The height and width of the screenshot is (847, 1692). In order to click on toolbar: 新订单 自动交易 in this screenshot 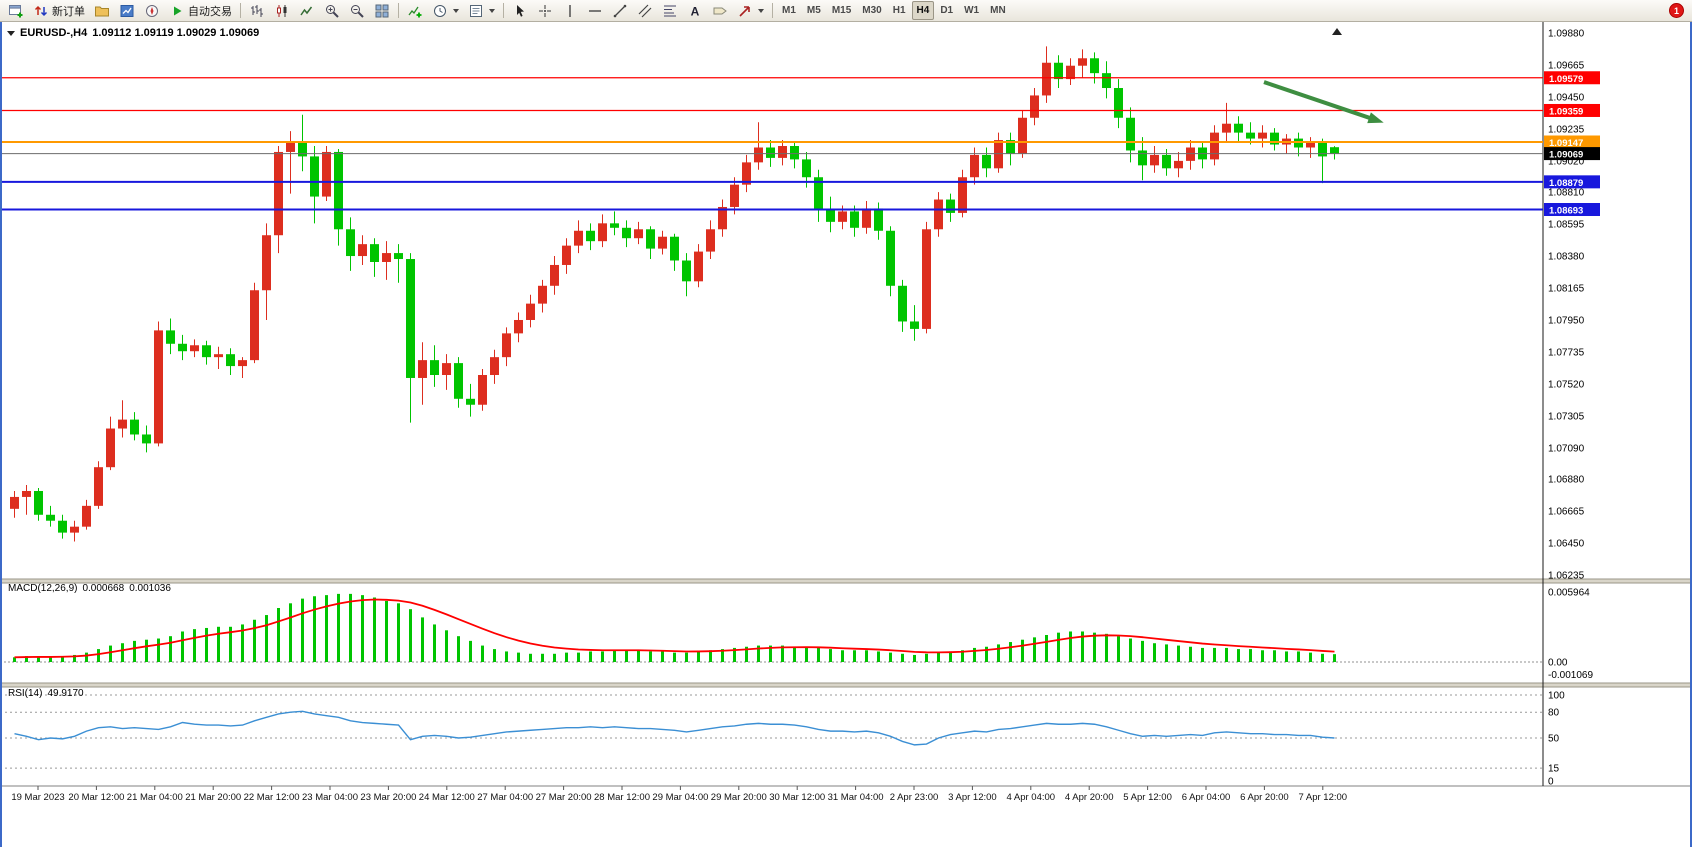, I will do `click(846, 11)`.